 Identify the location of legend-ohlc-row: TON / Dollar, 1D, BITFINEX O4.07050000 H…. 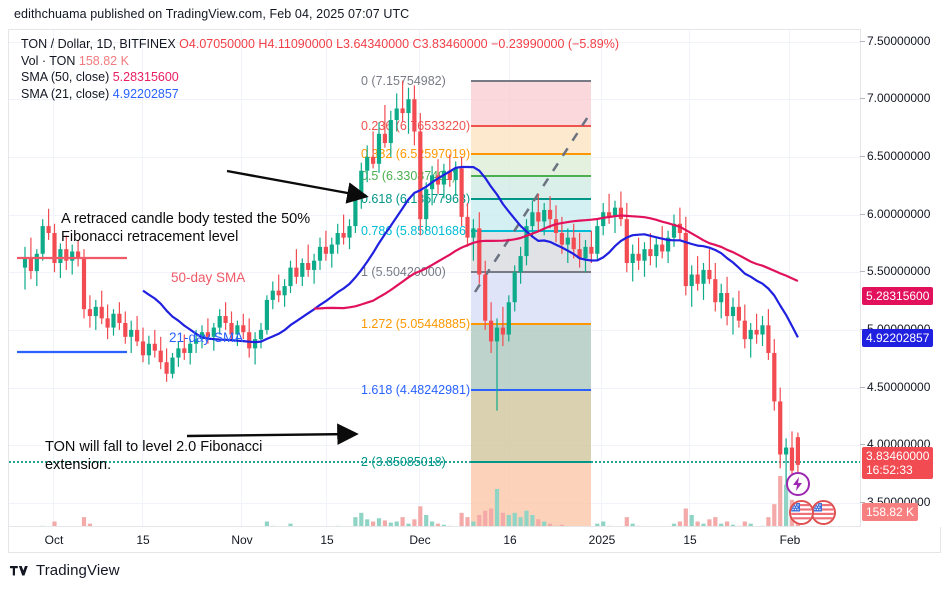
(320, 44).